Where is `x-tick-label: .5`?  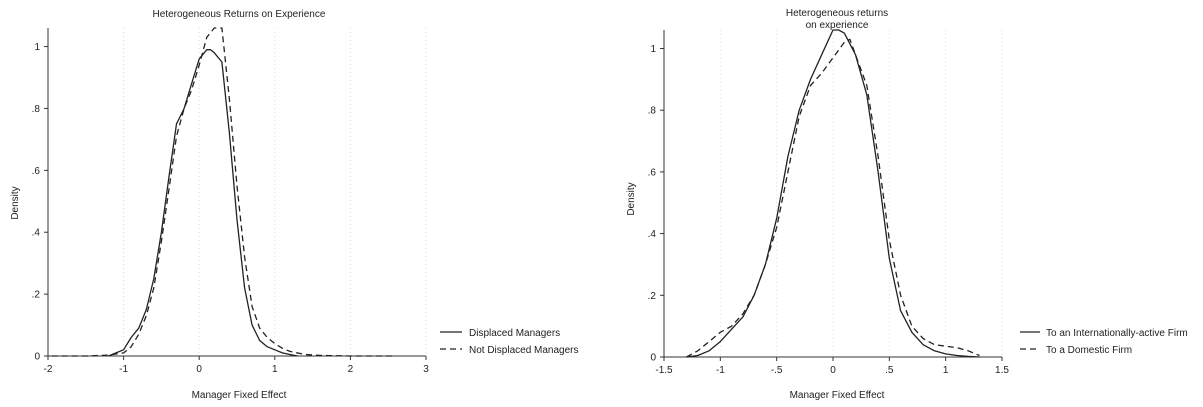
x-tick-label: .5 is located at coordinates (889, 370).